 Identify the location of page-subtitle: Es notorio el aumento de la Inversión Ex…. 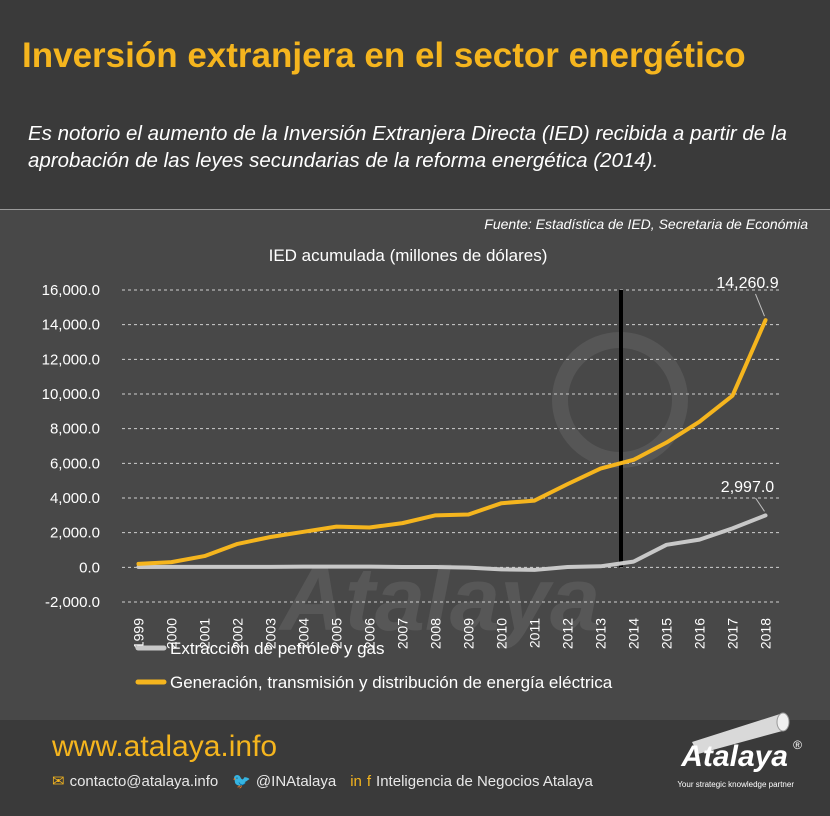
(407, 147).